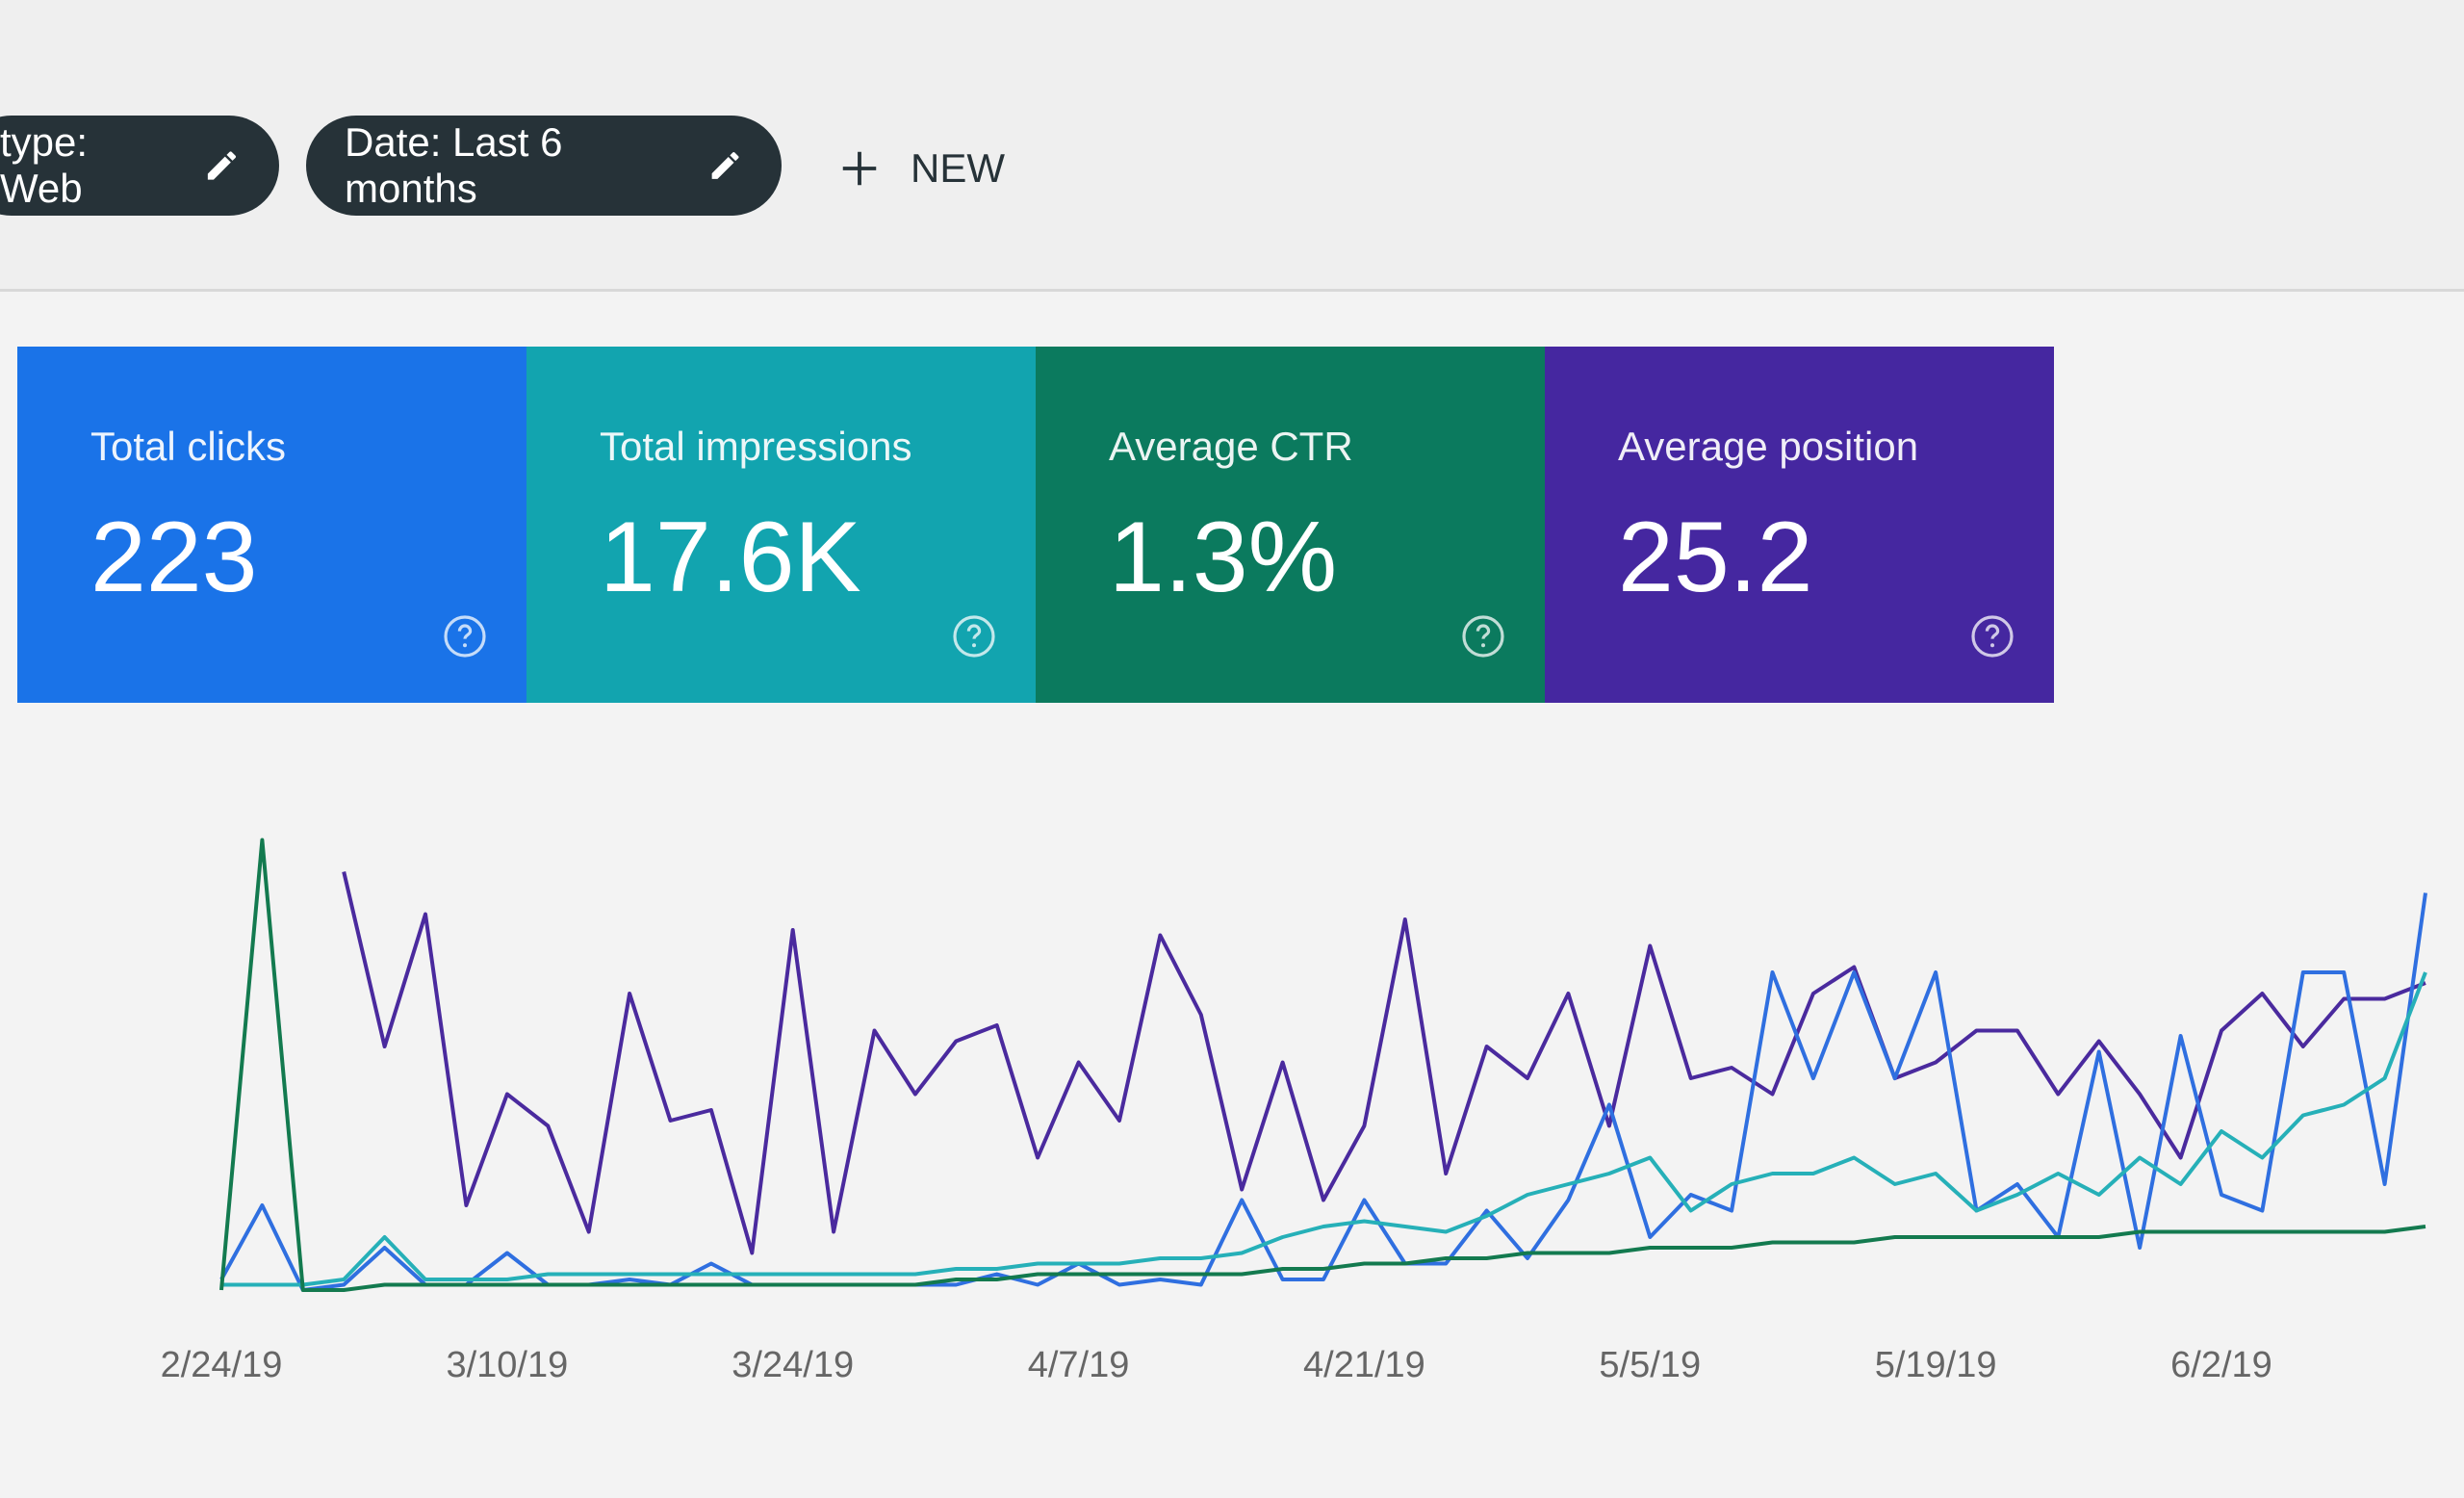  What do you see at coordinates (756, 447) in the screenshot?
I see `metric-label: Total impressions` at bounding box center [756, 447].